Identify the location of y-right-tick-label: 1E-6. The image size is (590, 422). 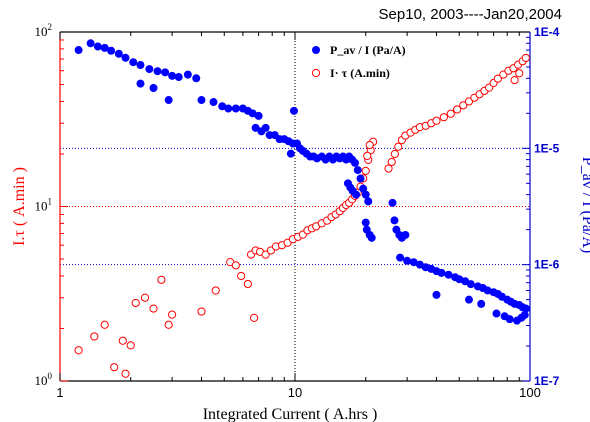
(547, 265).